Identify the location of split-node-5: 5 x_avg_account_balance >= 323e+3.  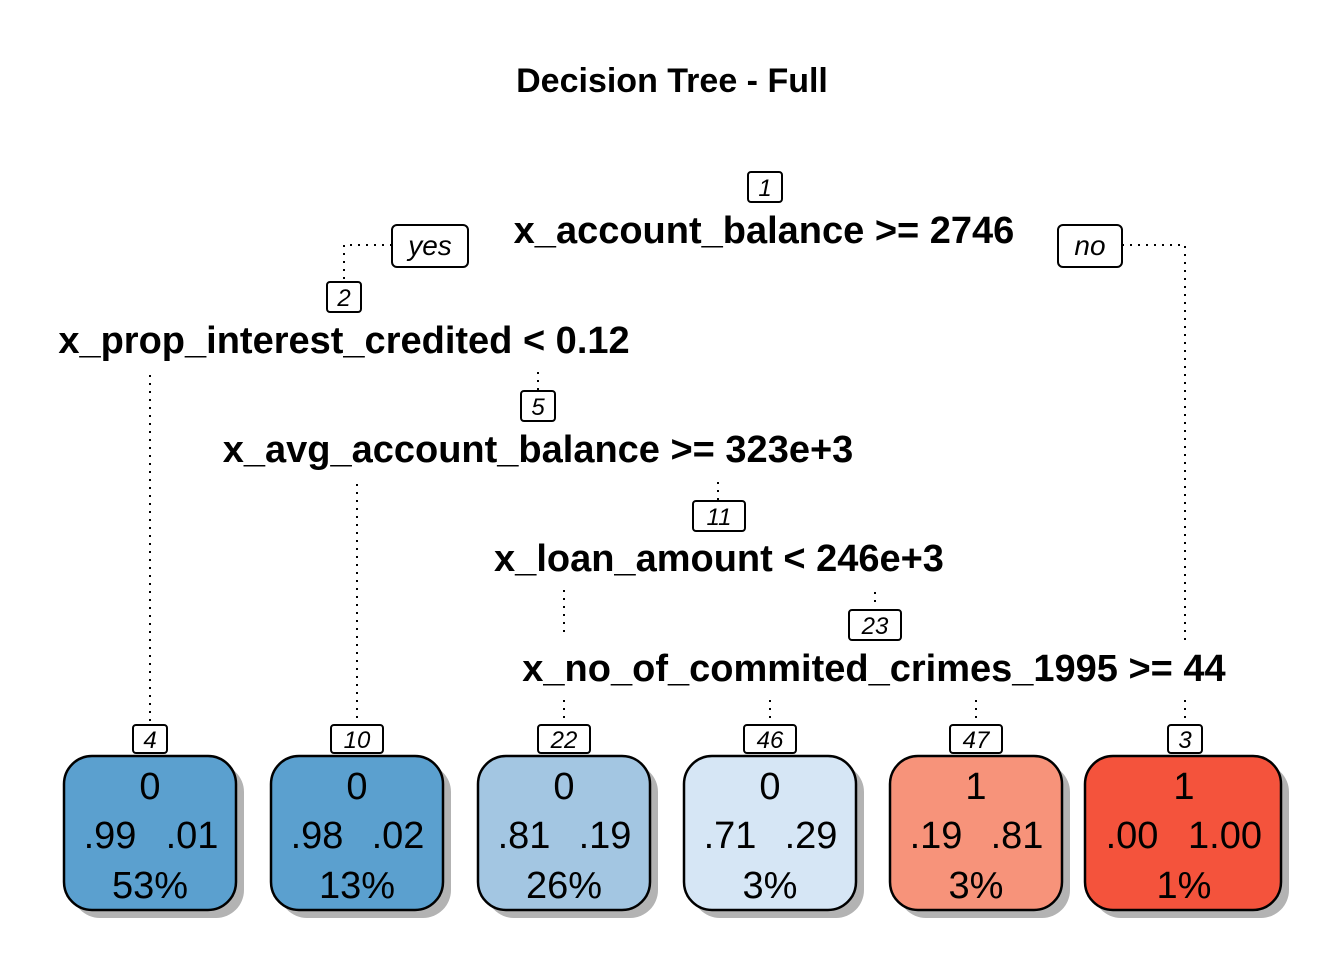
(538, 430).